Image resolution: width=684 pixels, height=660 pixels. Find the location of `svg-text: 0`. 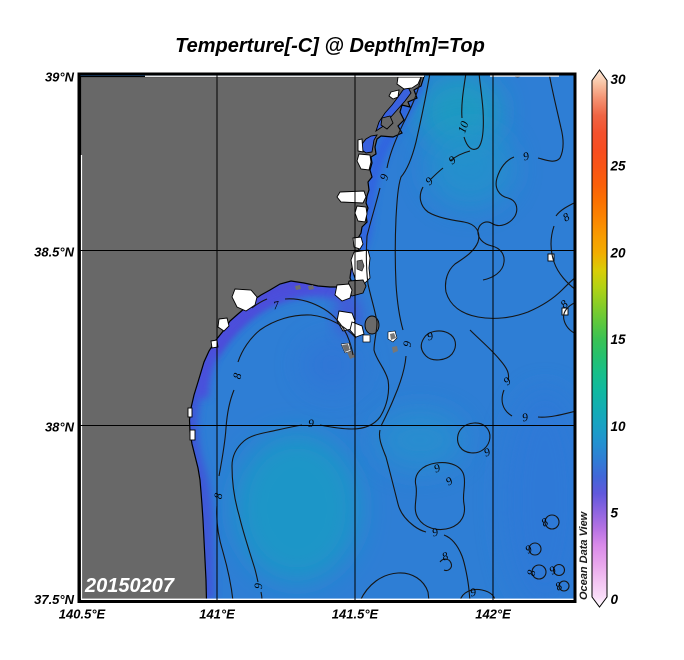

svg-text: 0 is located at coordinates (615, 599).